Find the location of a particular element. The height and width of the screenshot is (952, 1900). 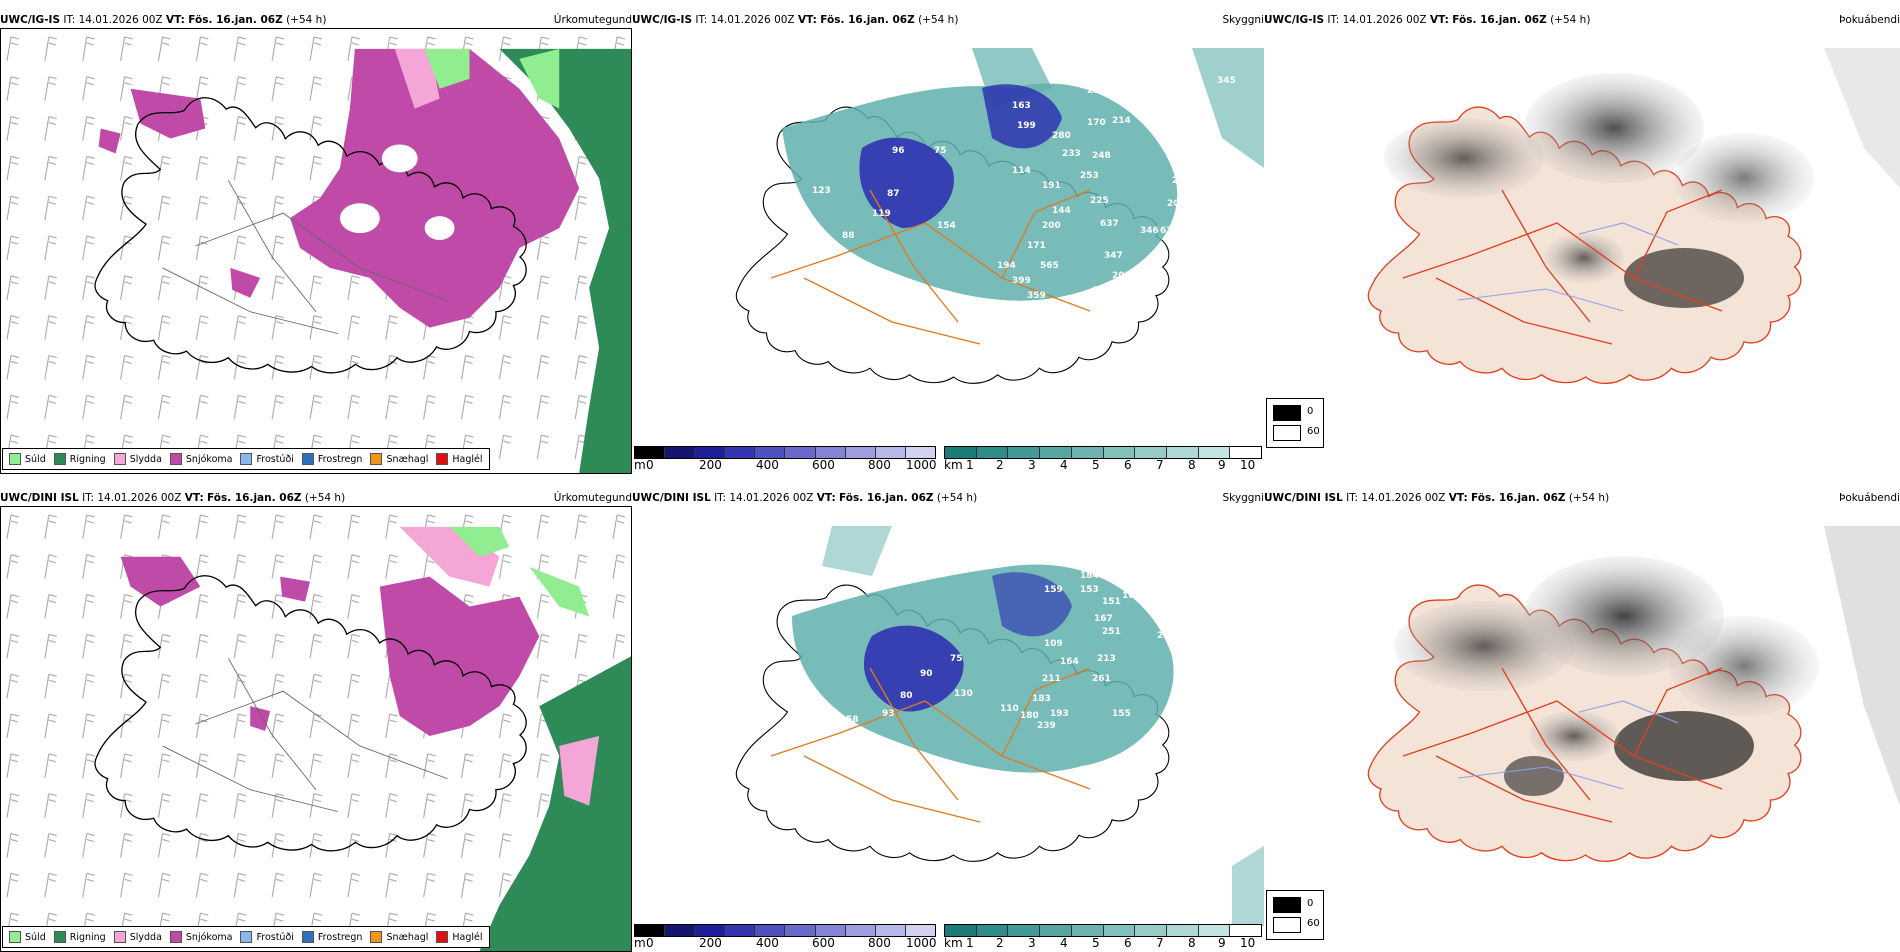

vis-label: 193 is located at coordinates (1059, 714).